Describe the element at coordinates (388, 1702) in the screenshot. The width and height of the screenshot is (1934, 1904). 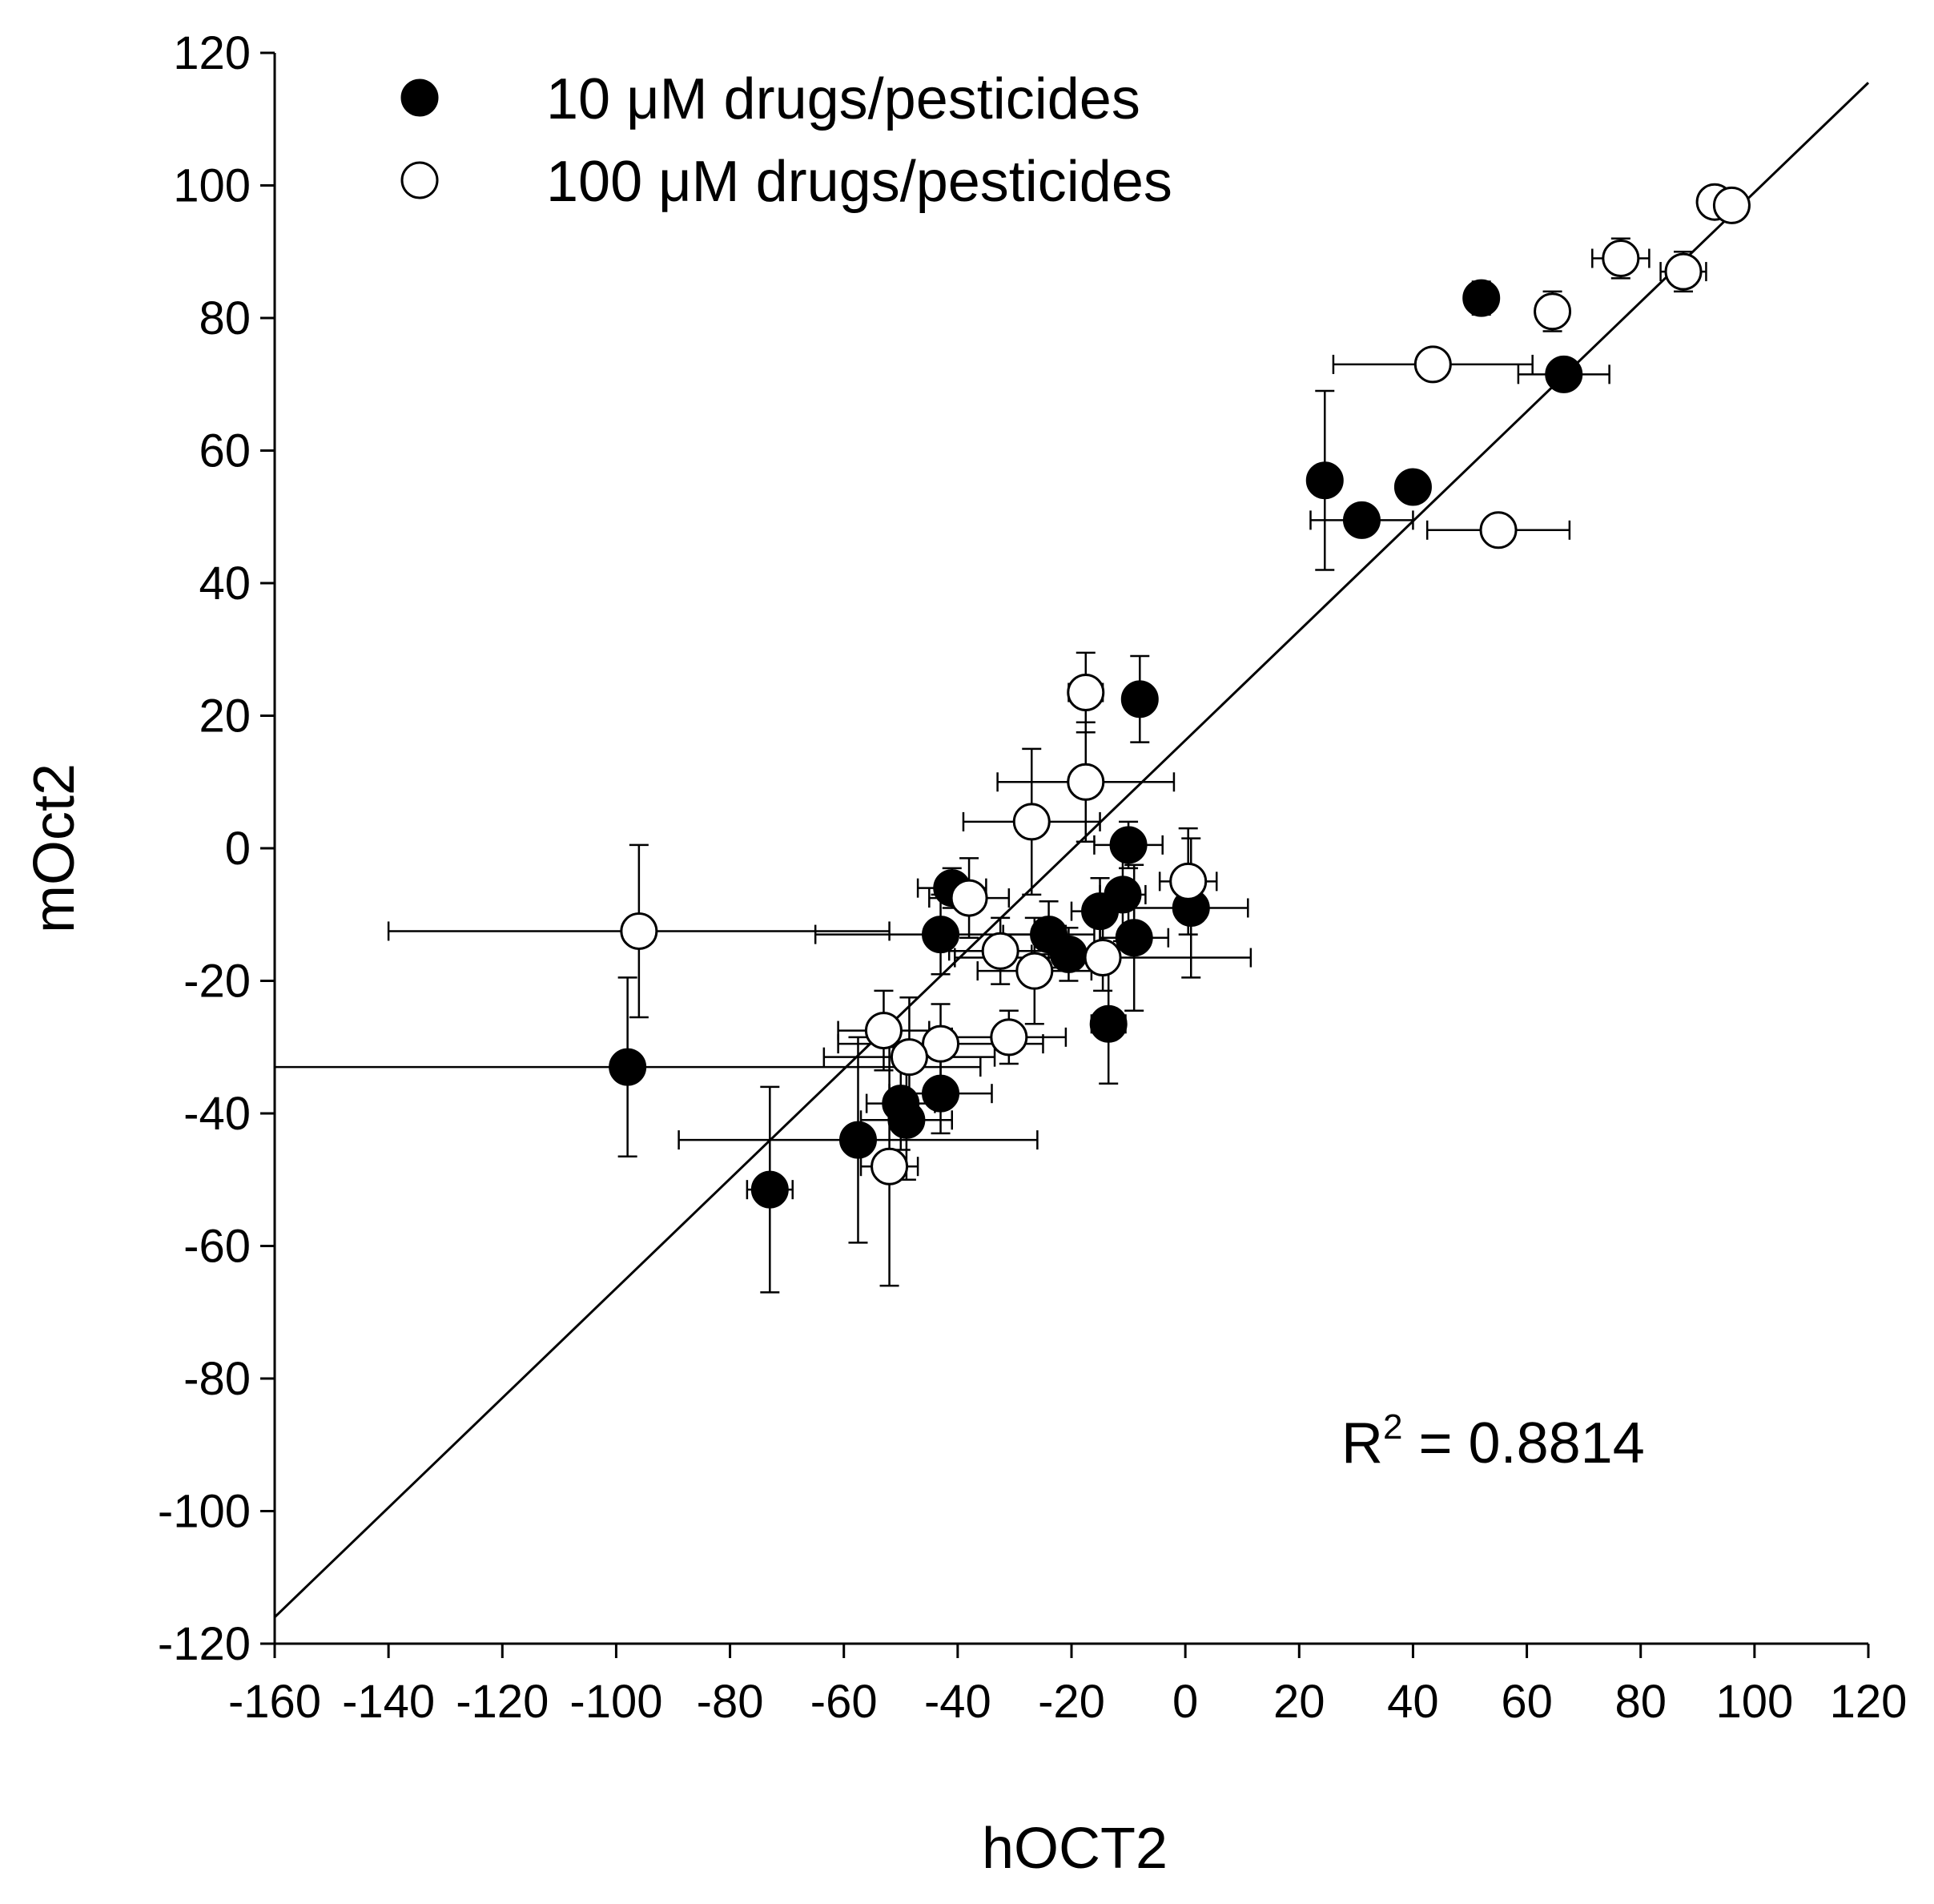
I see `x-tick-label: -140` at that location.